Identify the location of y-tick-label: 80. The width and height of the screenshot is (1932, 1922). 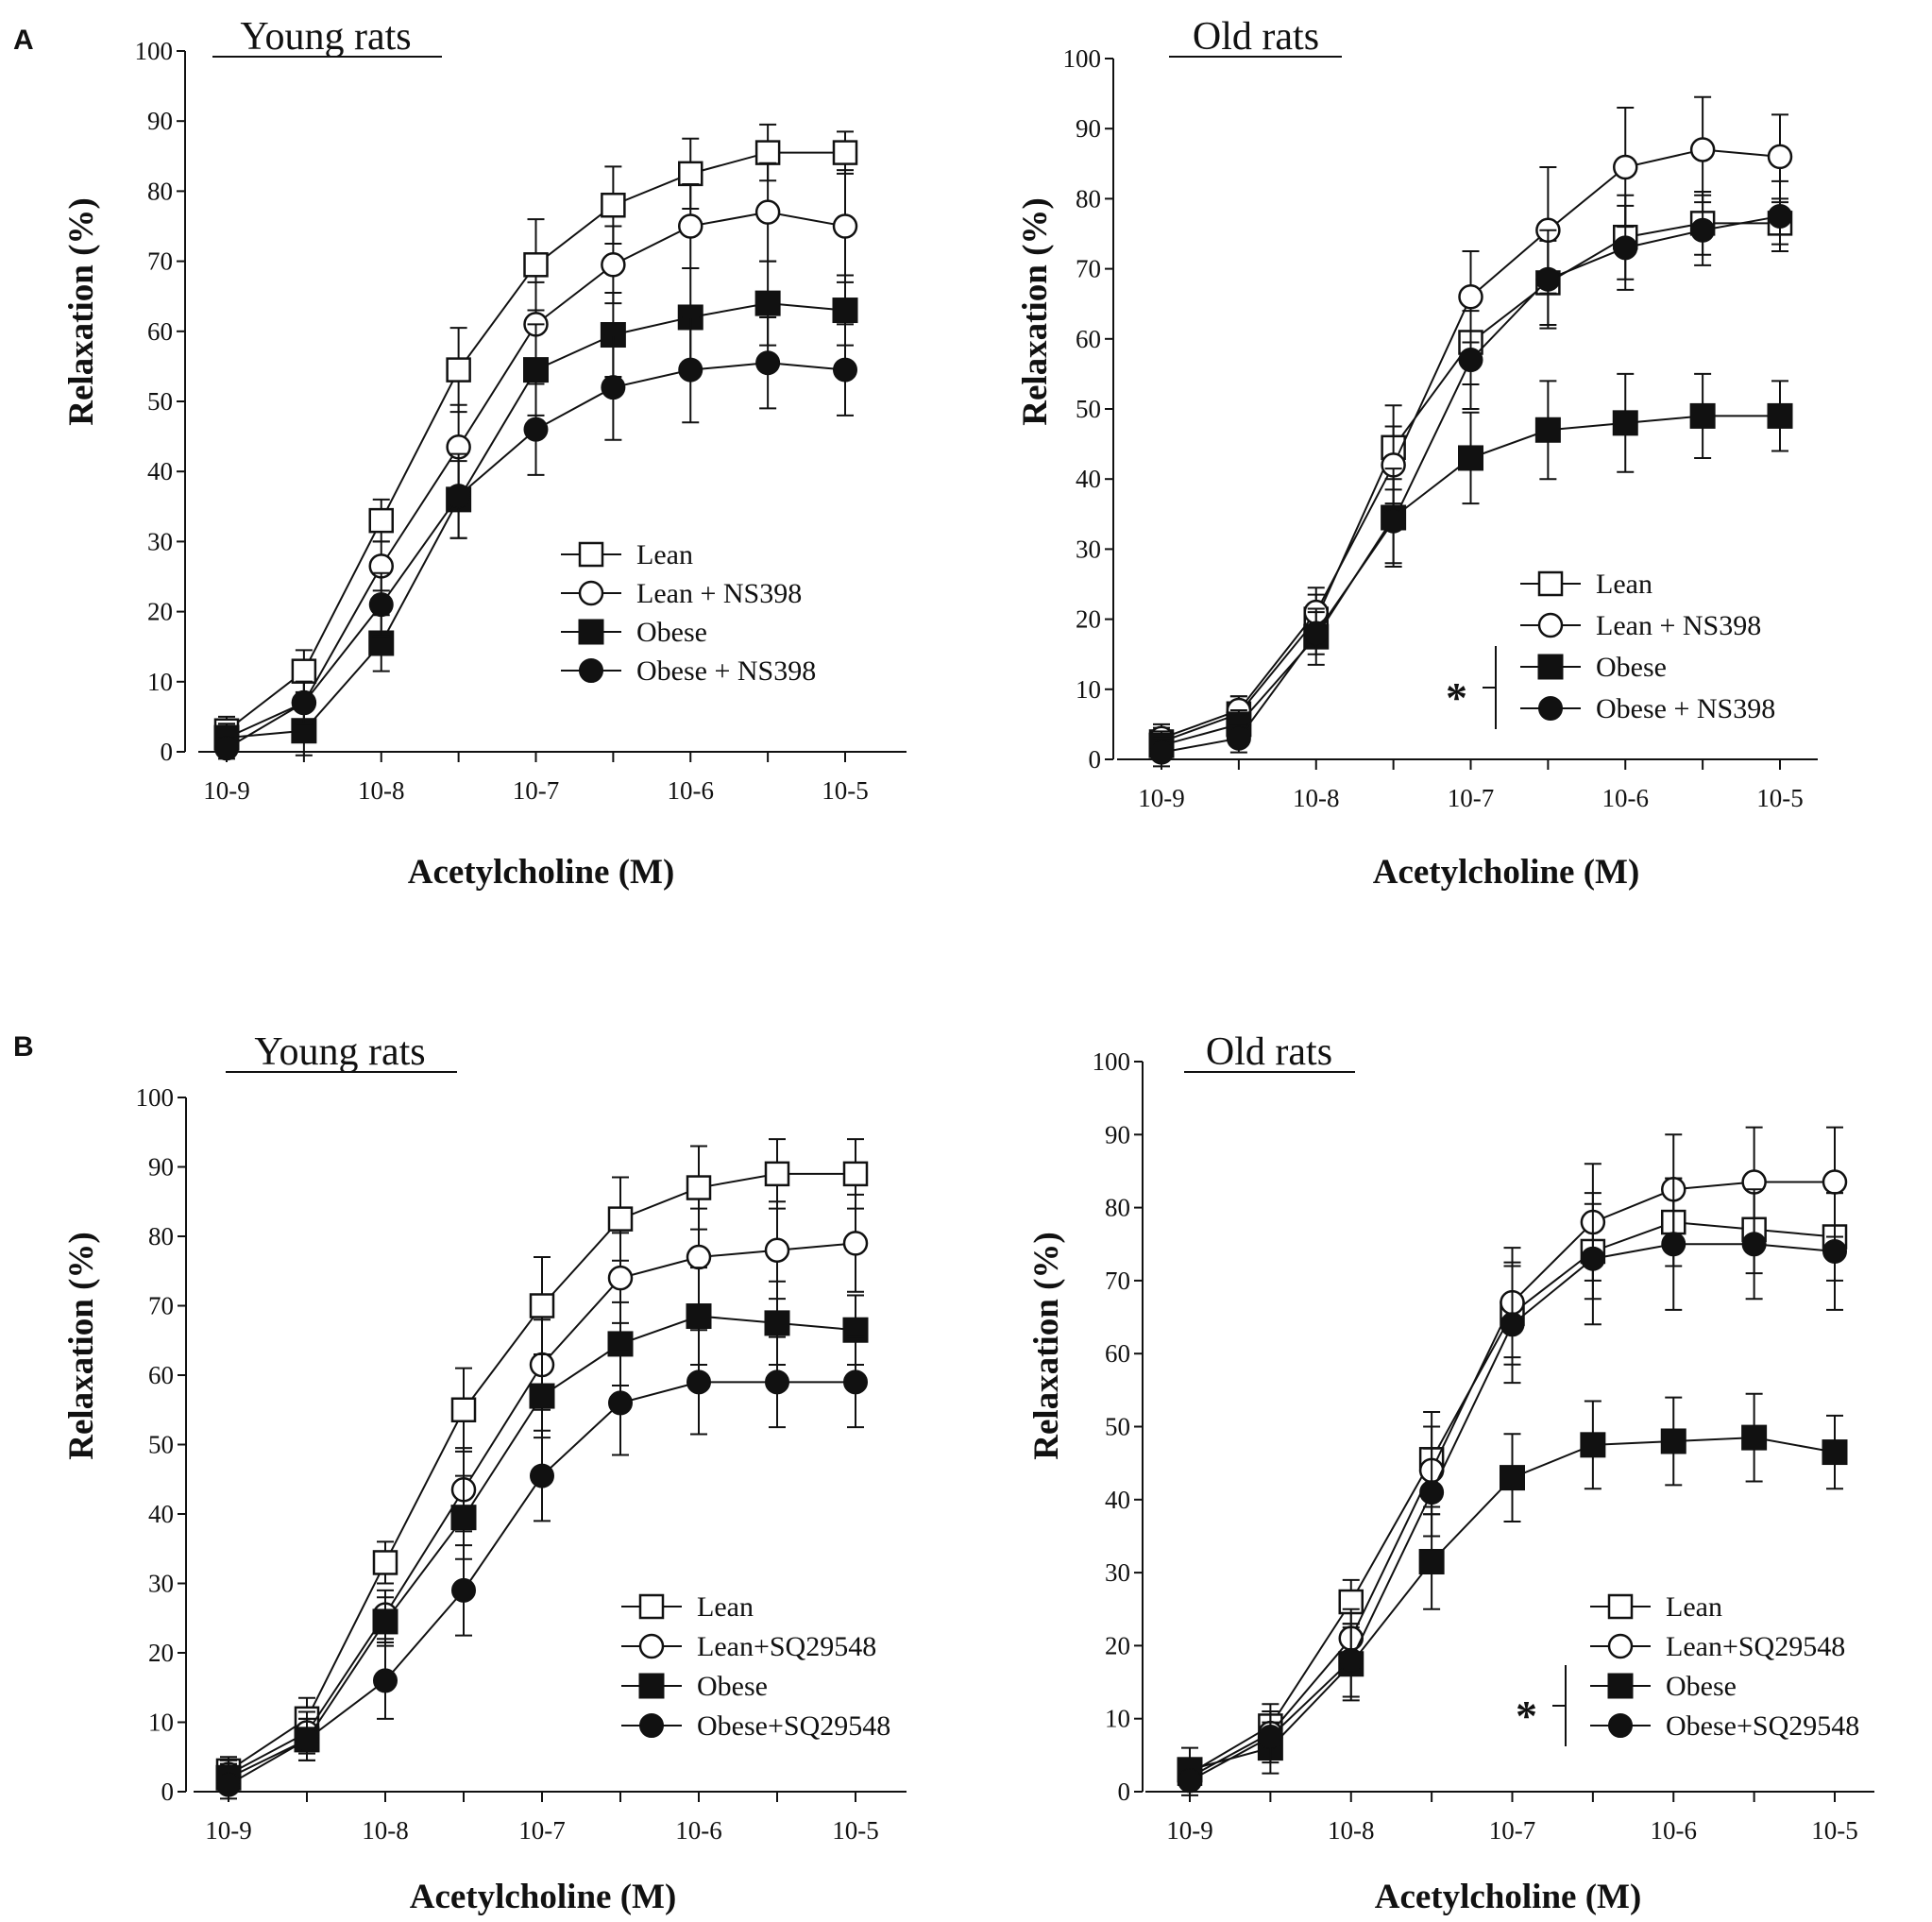
(161, 1236).